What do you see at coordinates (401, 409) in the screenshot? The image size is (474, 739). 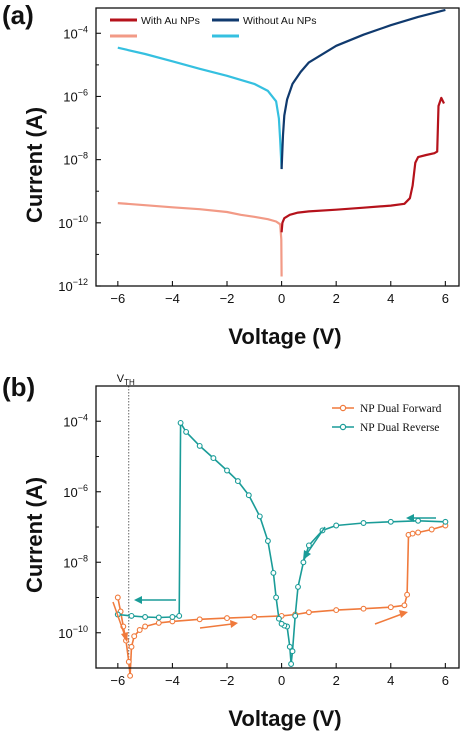 I see `legend-forward-label: NP Dual Forward` at bounding box center [401, 409].